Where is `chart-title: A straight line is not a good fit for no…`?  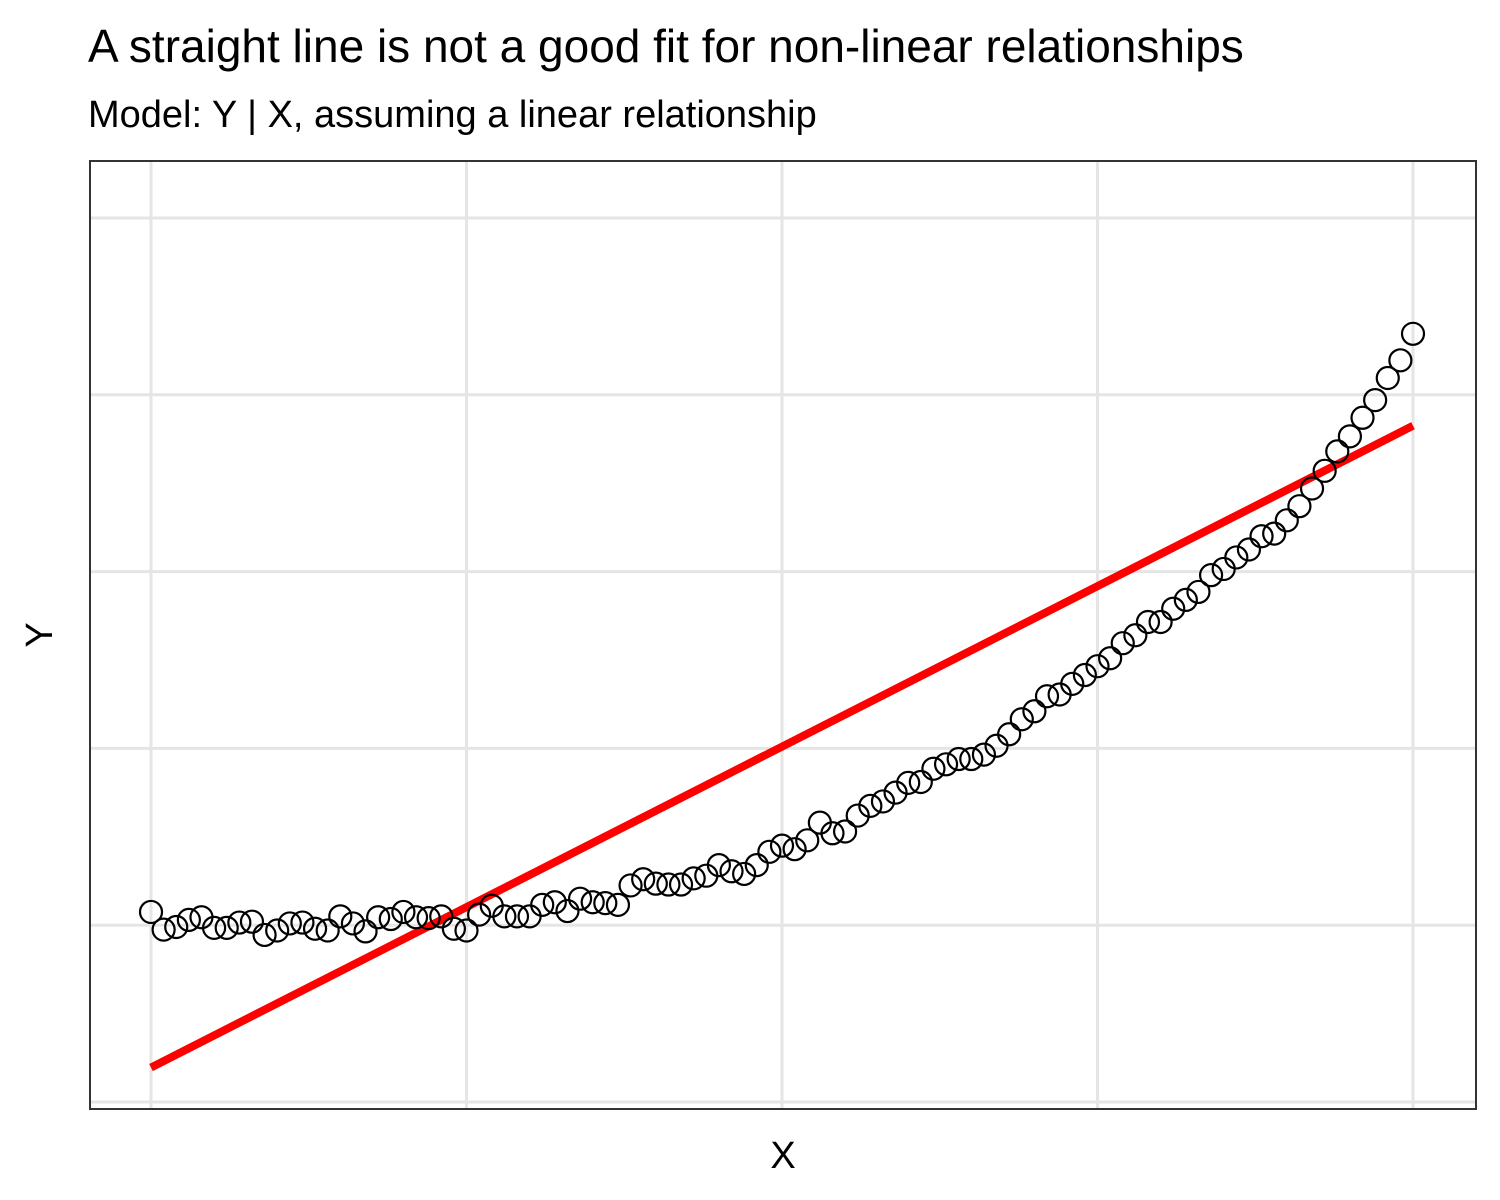
chart-title: A straight line is not a good fit for no… is located at coordinates (666, 46).